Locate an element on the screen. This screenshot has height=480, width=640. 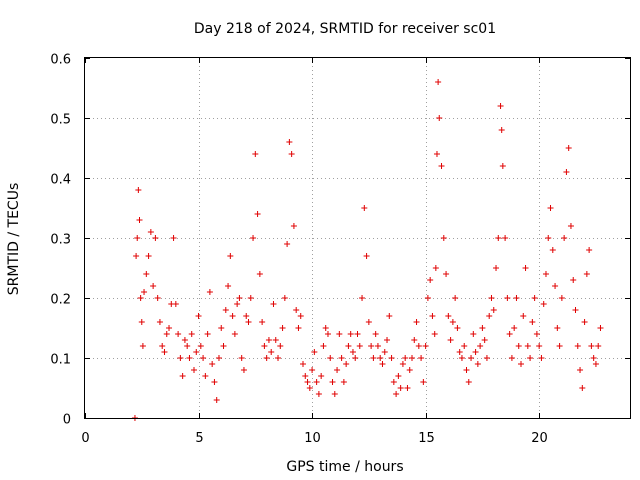
y-tick-label: 0.3 is located at coordinates (60, 240).